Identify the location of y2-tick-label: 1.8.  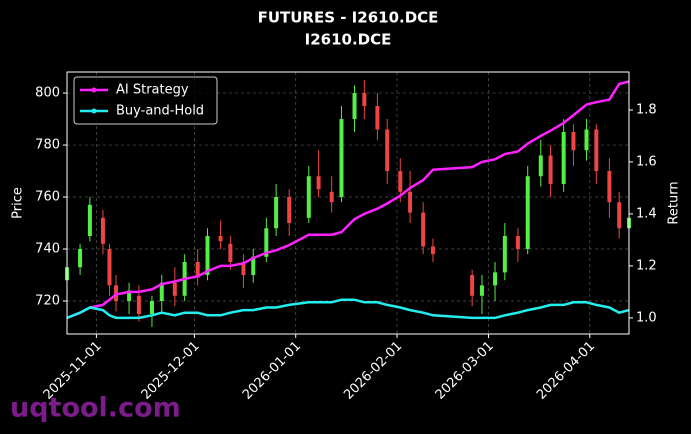
(646, 109).